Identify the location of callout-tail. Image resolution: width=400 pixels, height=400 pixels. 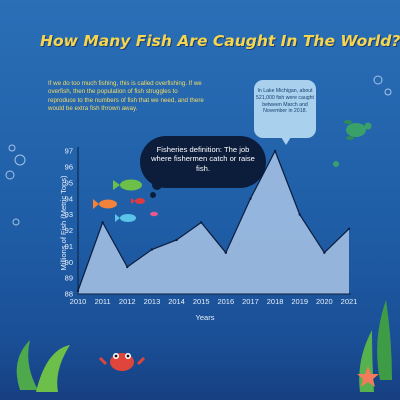
(286, 141).